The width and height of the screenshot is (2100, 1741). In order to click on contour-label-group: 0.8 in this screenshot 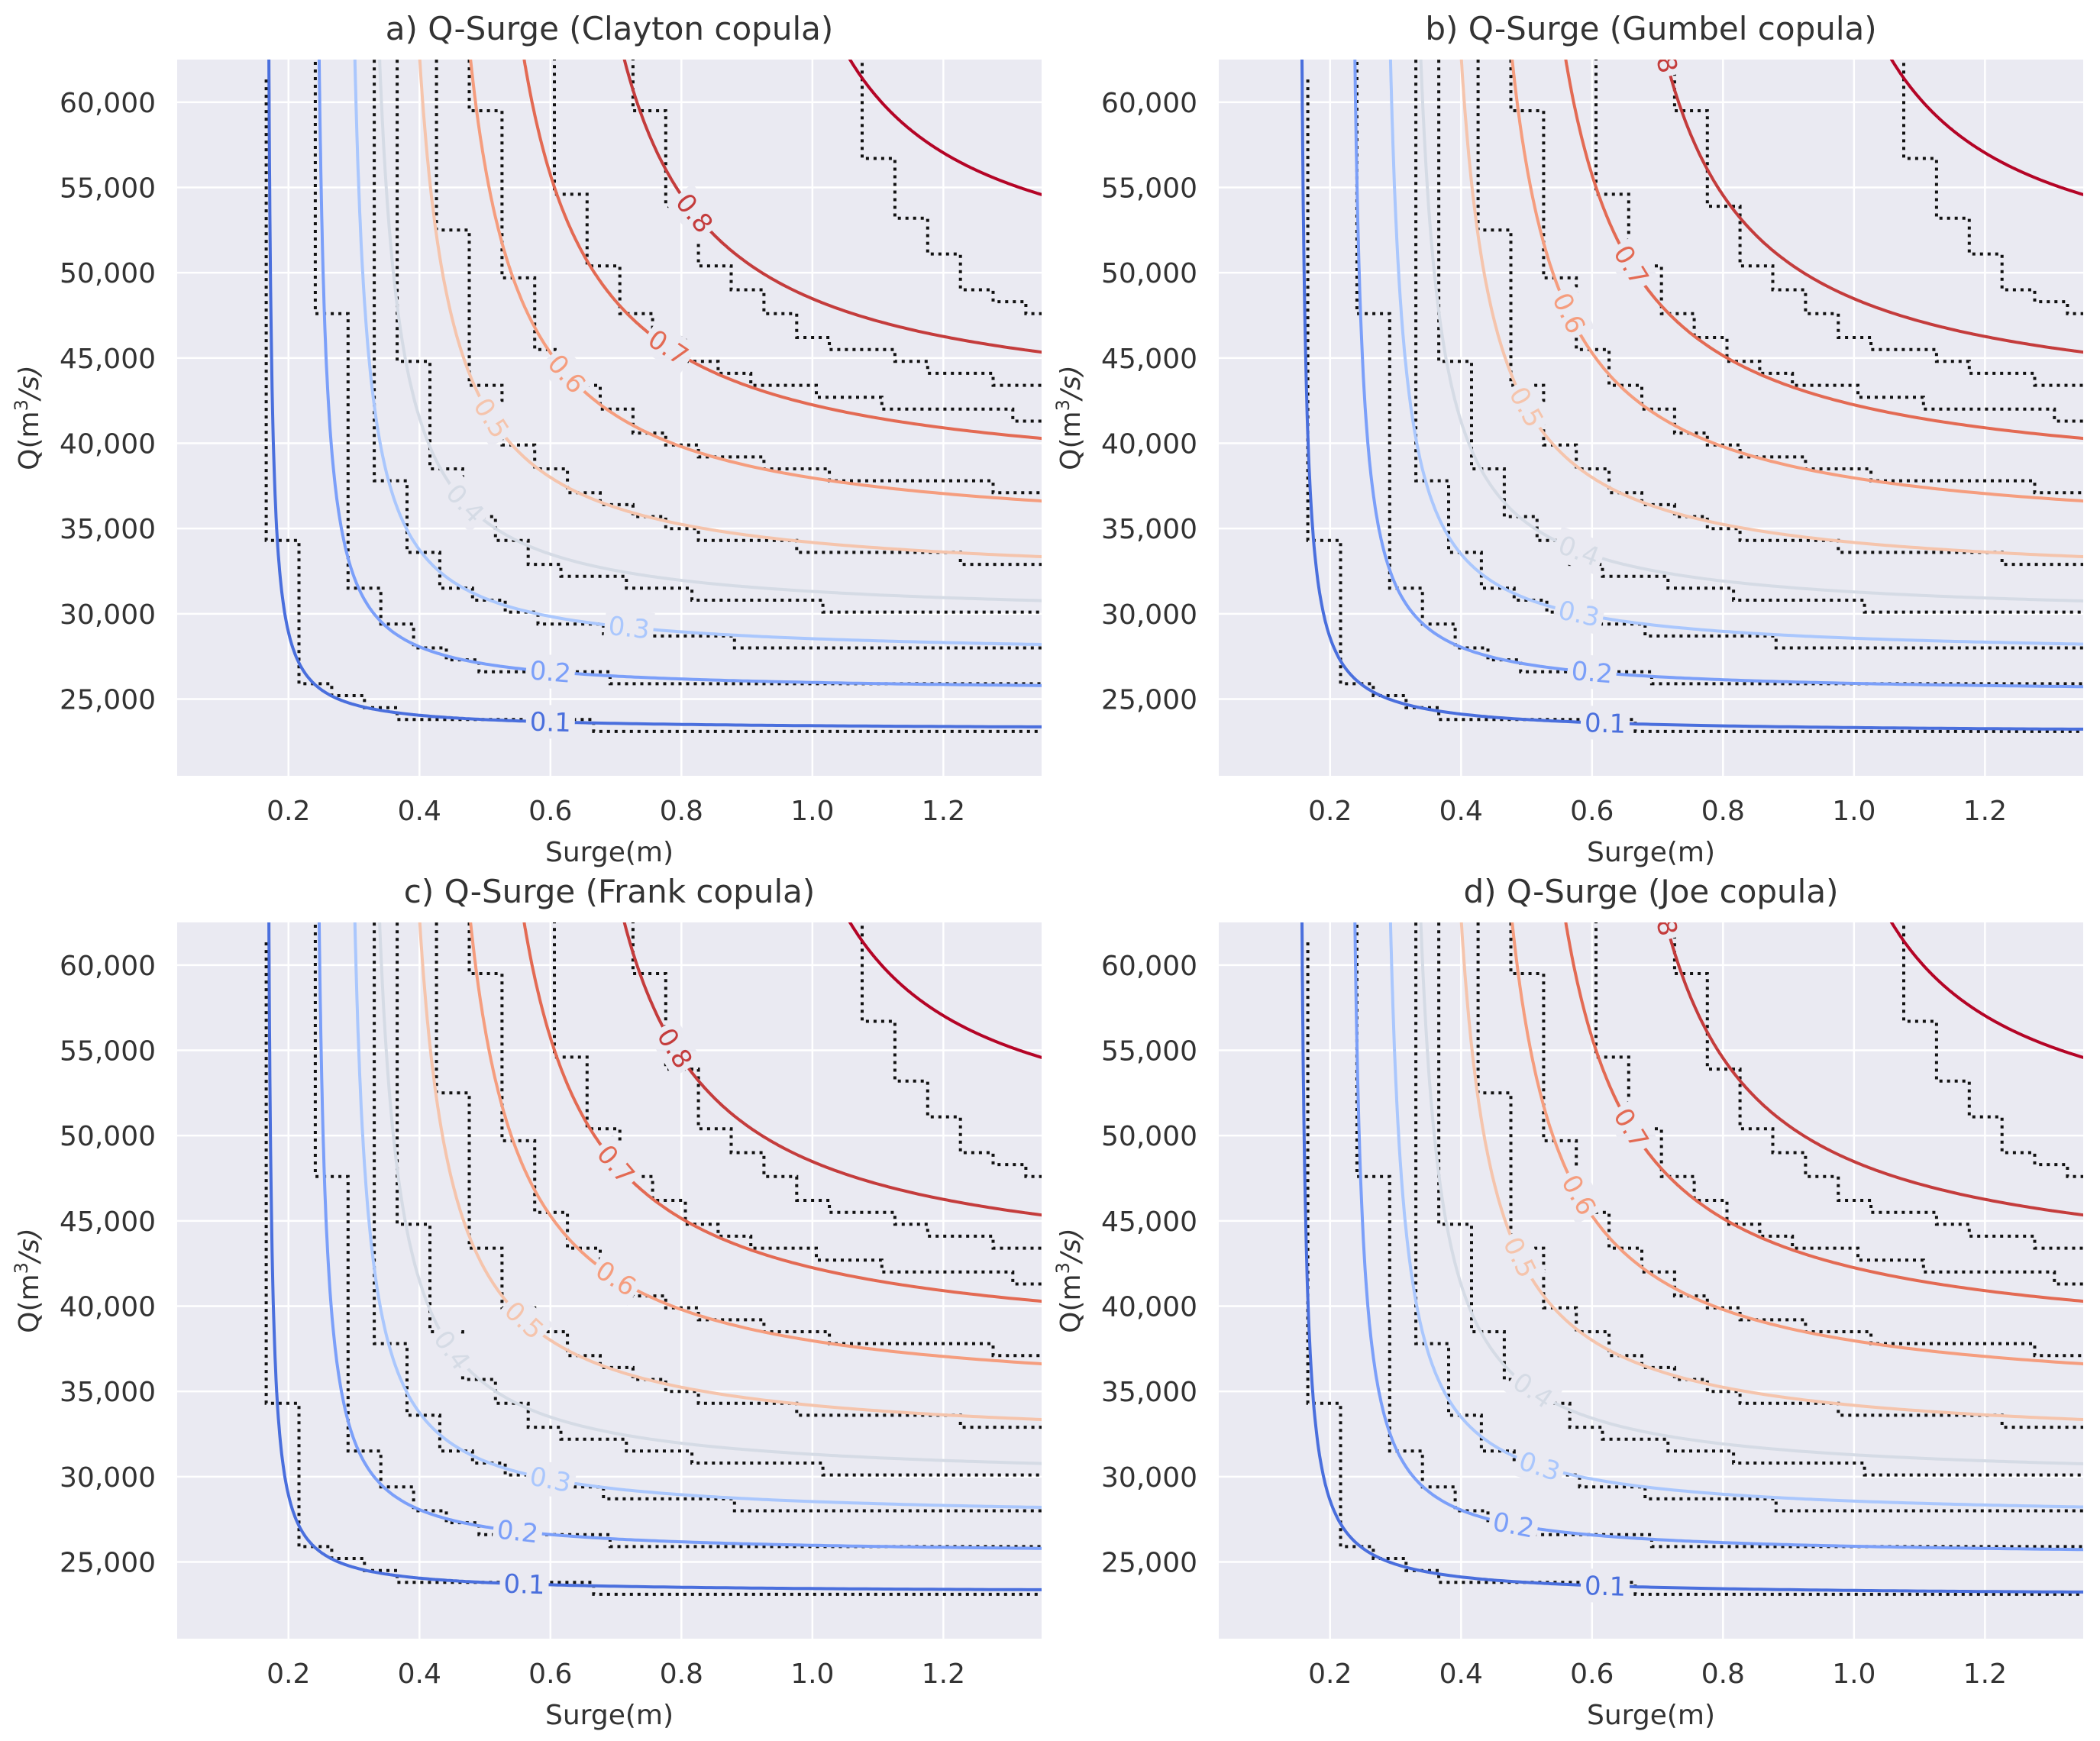, I will do `click(1665, 70)`.